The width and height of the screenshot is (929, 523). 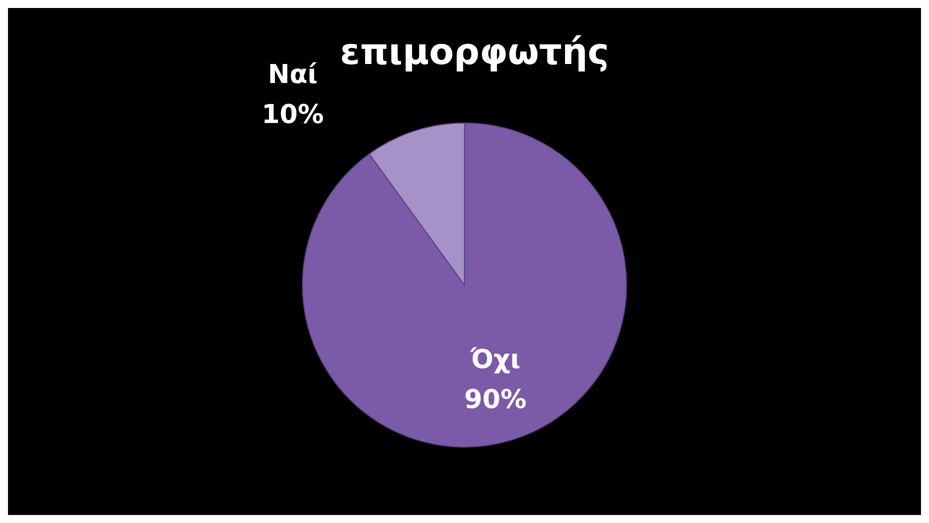 I want to click on slice-label: Ναί, so click(x=293, y=75).